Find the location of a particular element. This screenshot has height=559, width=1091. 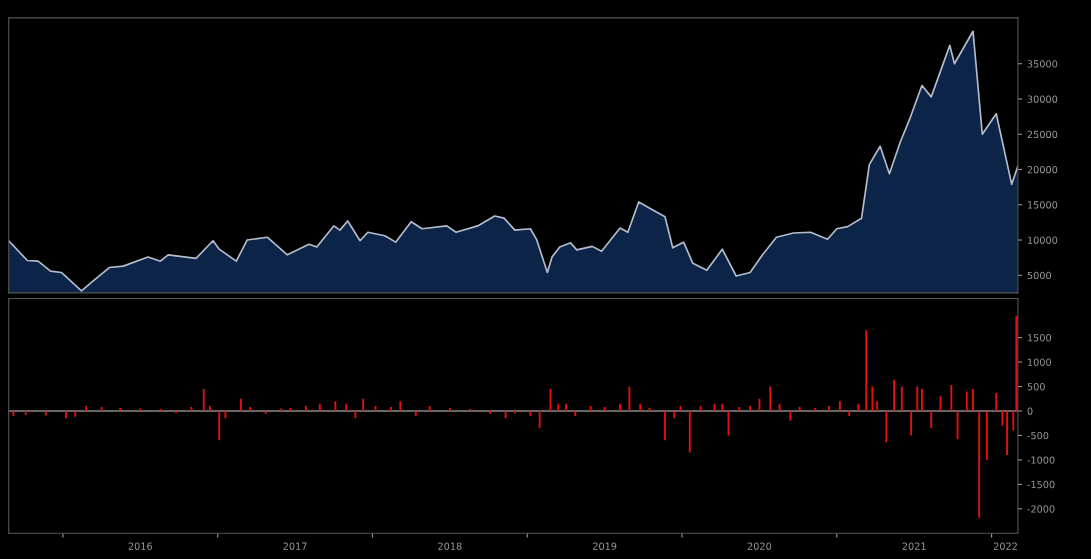

y-tick-label: 0 is located at coordinates (1030, 411).